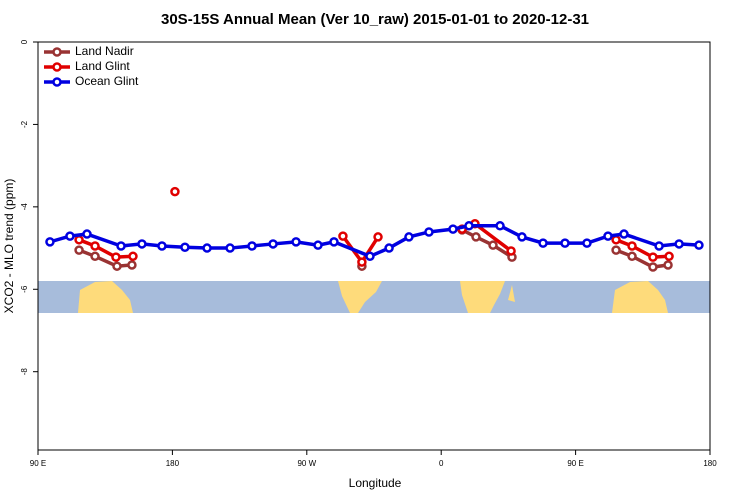  Describe the element at coordinates (374, 297) in the screenshot. I see `map-strip` at that location.